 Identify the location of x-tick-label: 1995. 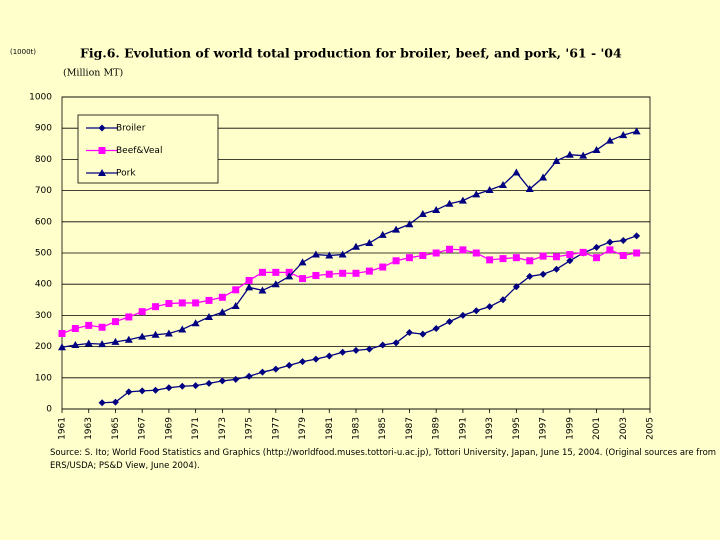
(517, 428).